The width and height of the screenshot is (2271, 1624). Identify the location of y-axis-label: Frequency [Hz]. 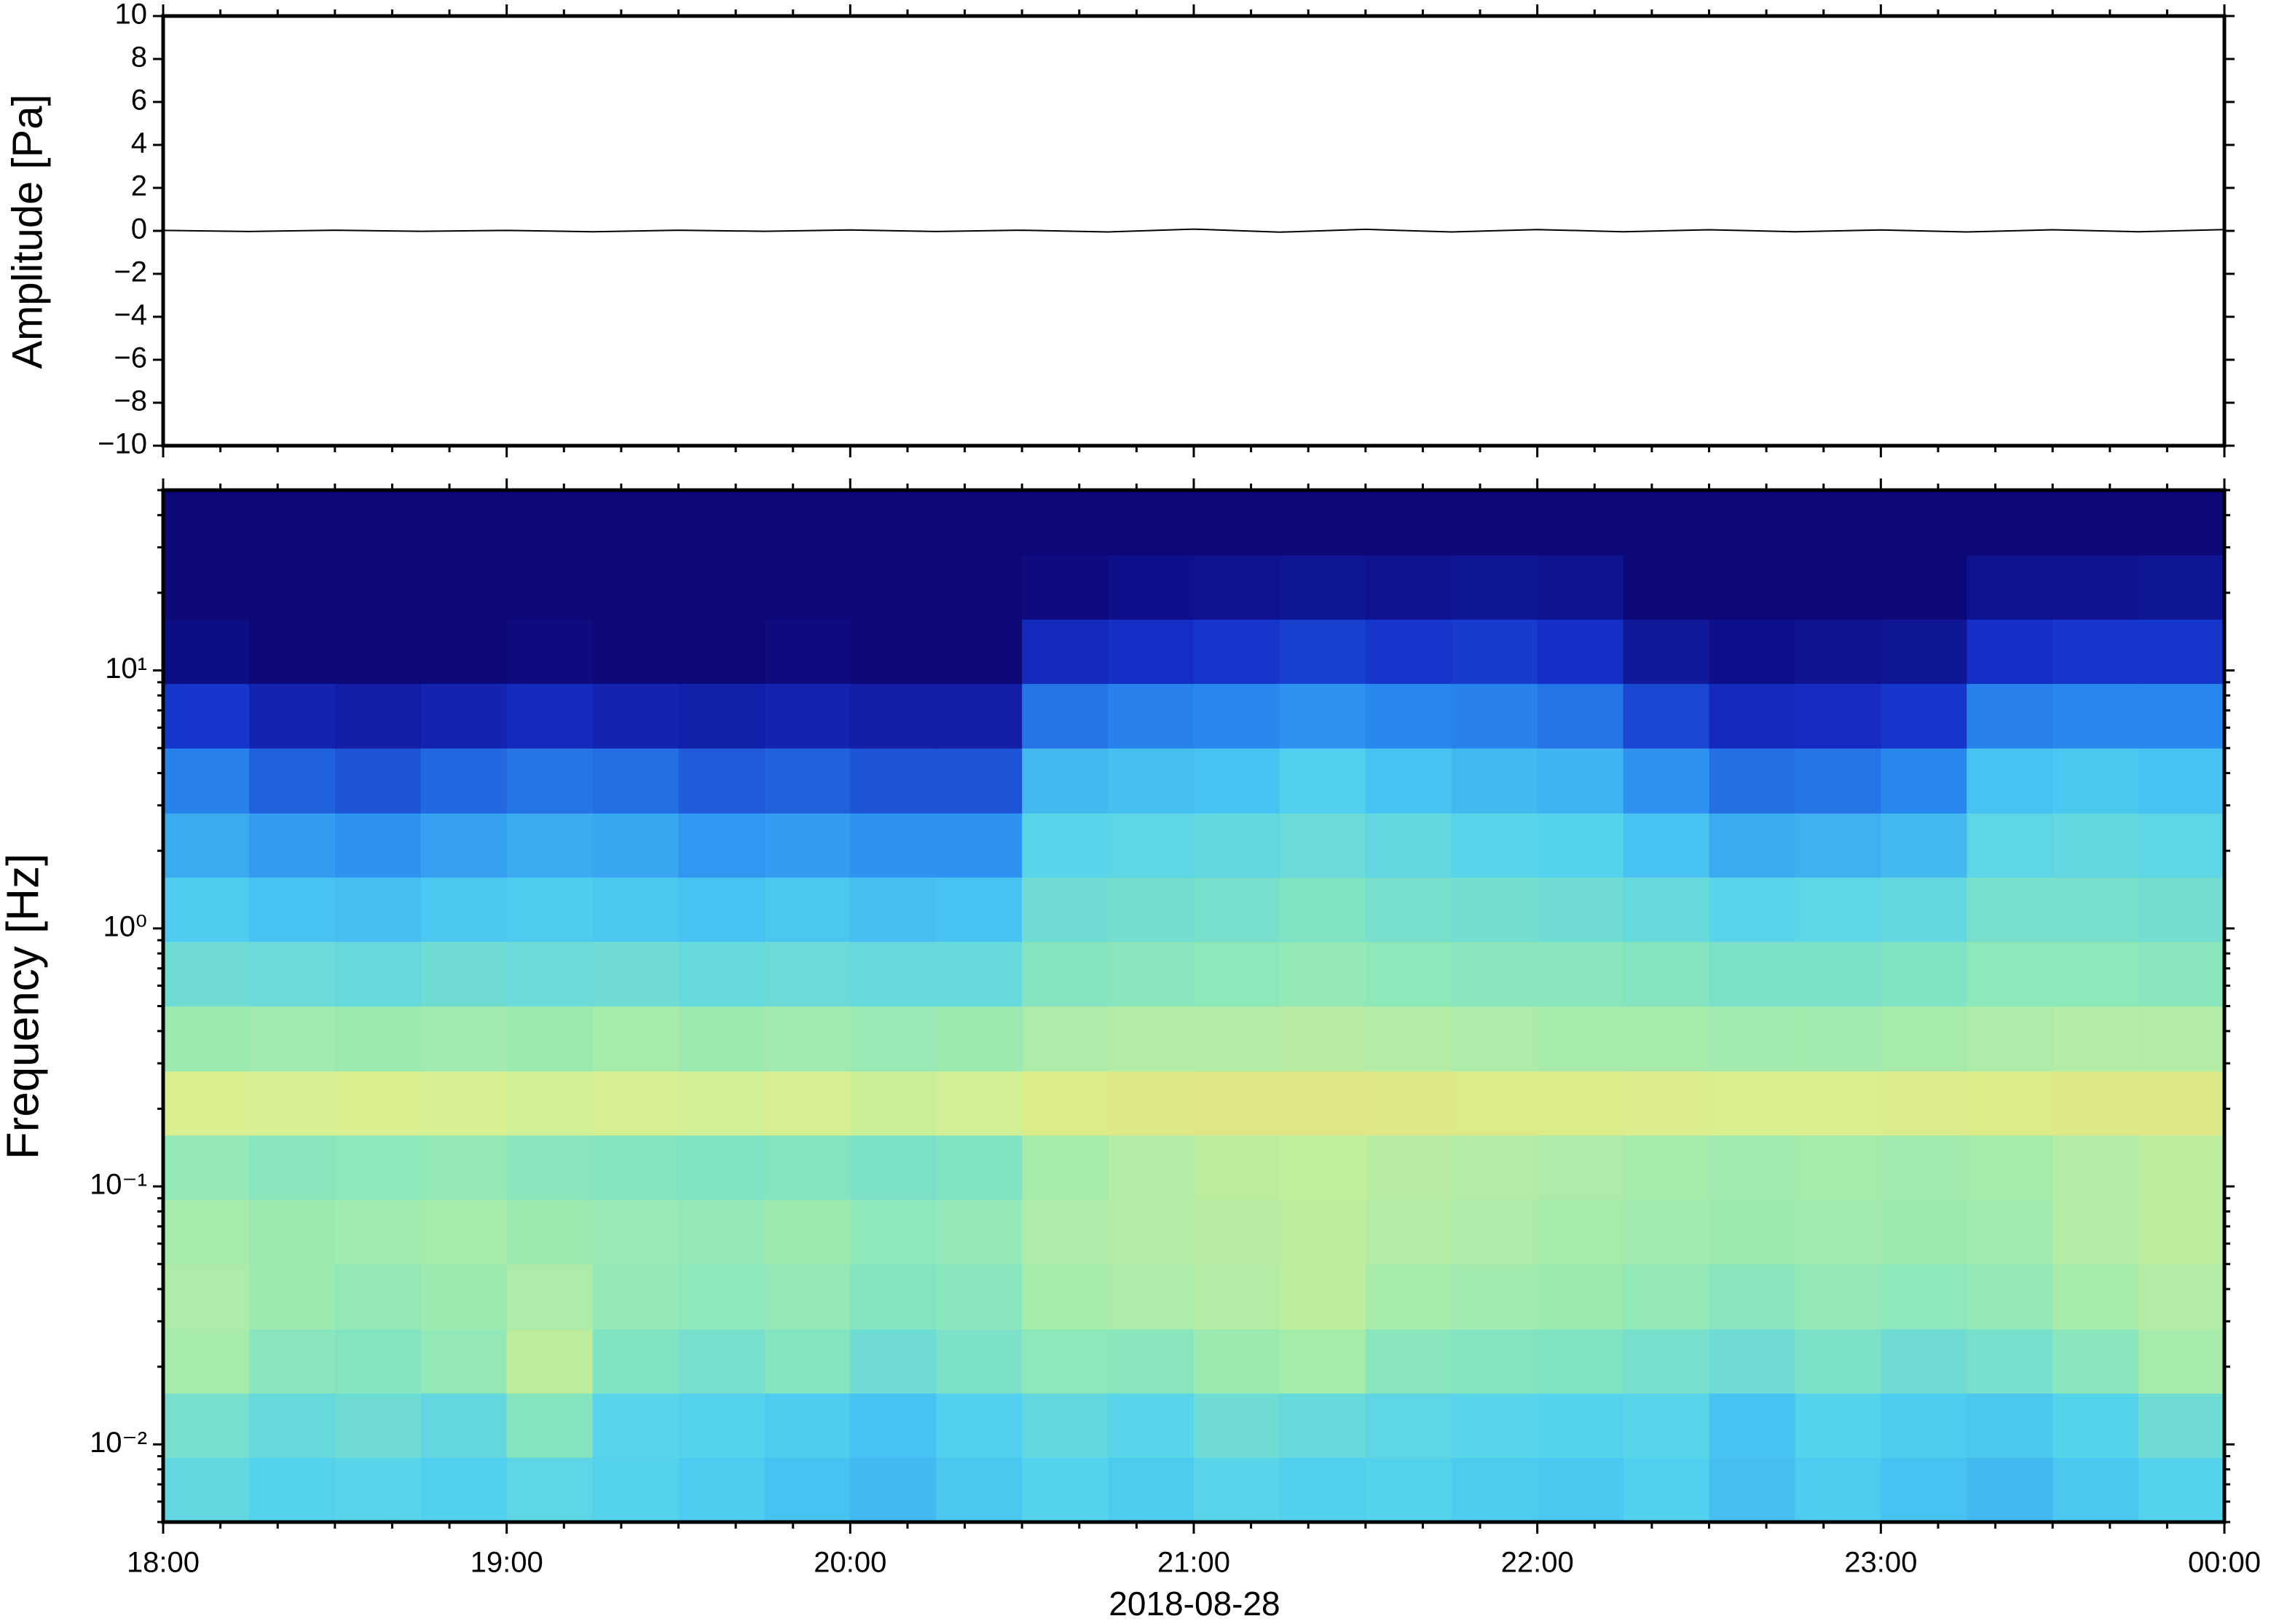
(24, 1006).